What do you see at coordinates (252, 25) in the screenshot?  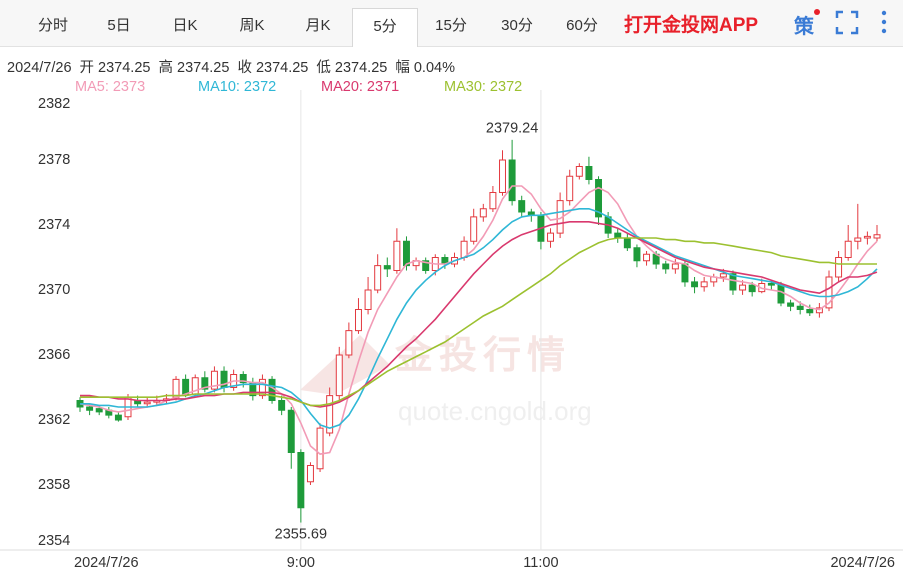 I see `tab: 周K` at bounding box center [252, 25].